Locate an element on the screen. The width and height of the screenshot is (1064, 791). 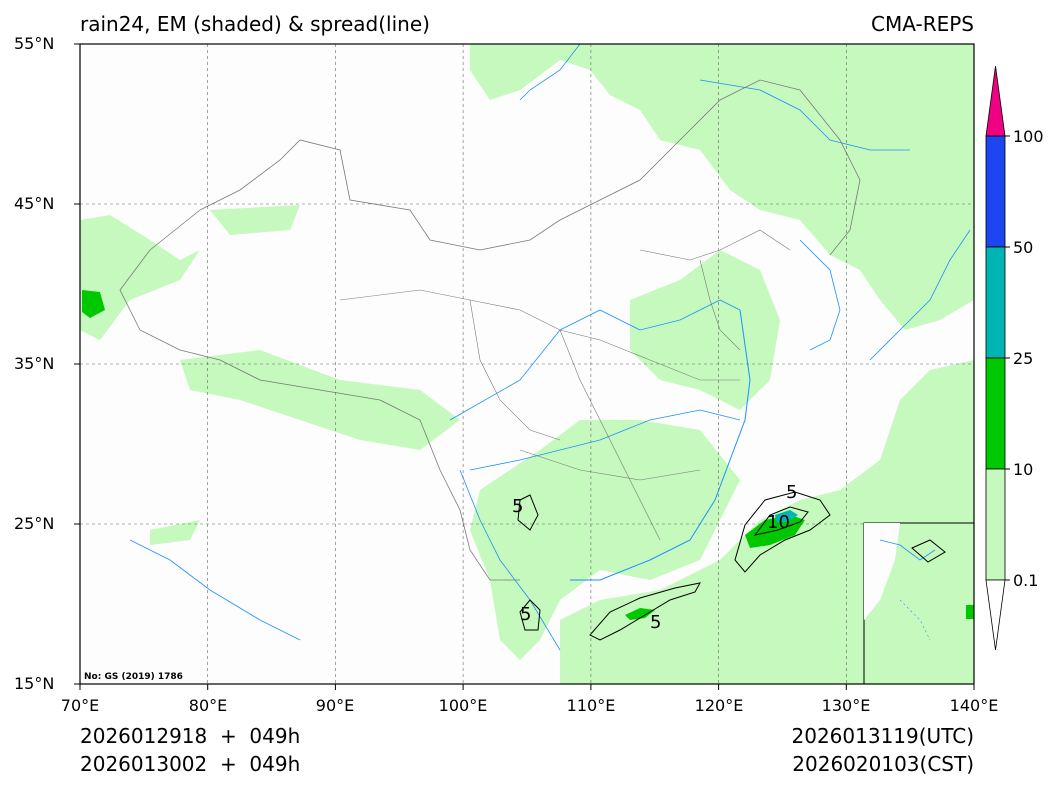
rain-area-heavy-east is located at coordinates (775, 531).